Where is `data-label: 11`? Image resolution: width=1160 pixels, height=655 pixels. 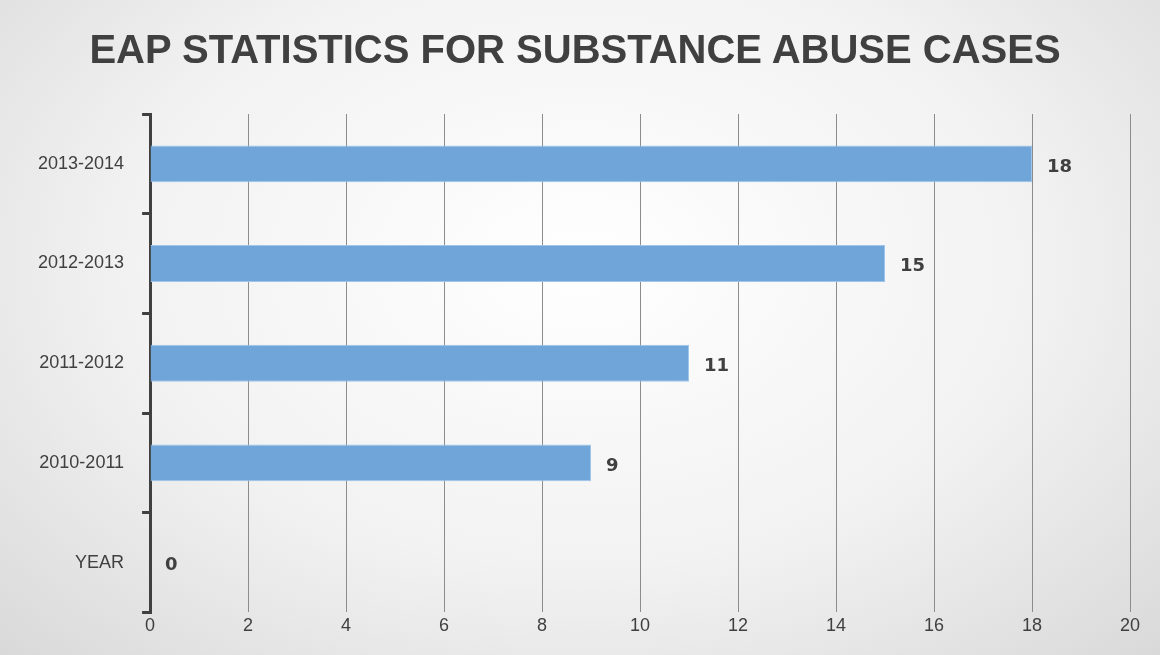
data-label: 11 is located at coordinates (717, 364).